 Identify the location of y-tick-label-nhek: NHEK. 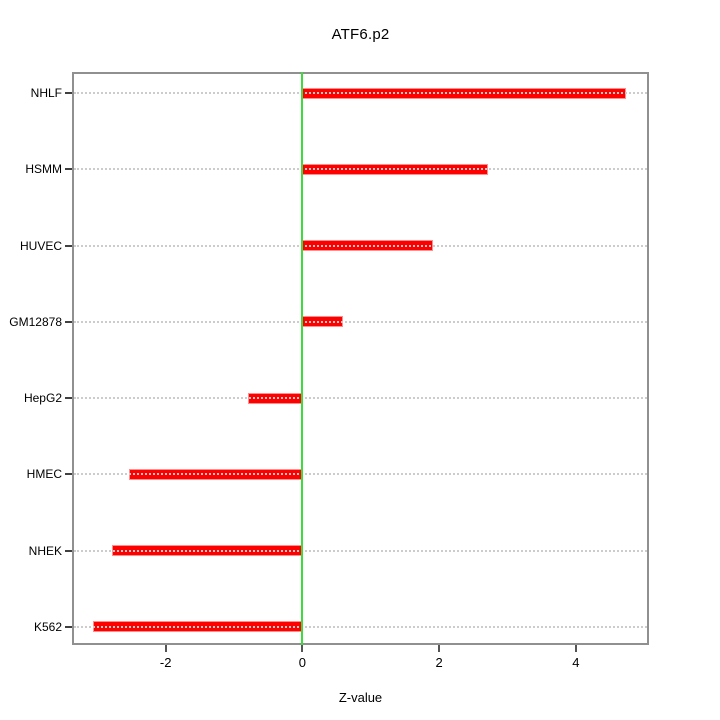
(45, 550).